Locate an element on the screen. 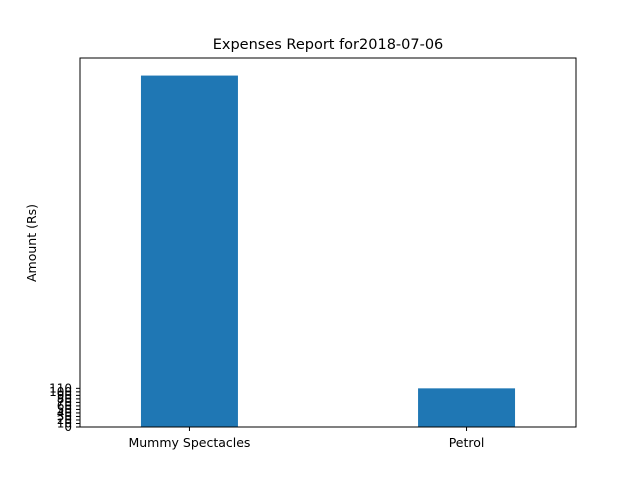 The image size is (640, 480). y-axis-label: Amount (Rs) is located at coordinates (31, 243).